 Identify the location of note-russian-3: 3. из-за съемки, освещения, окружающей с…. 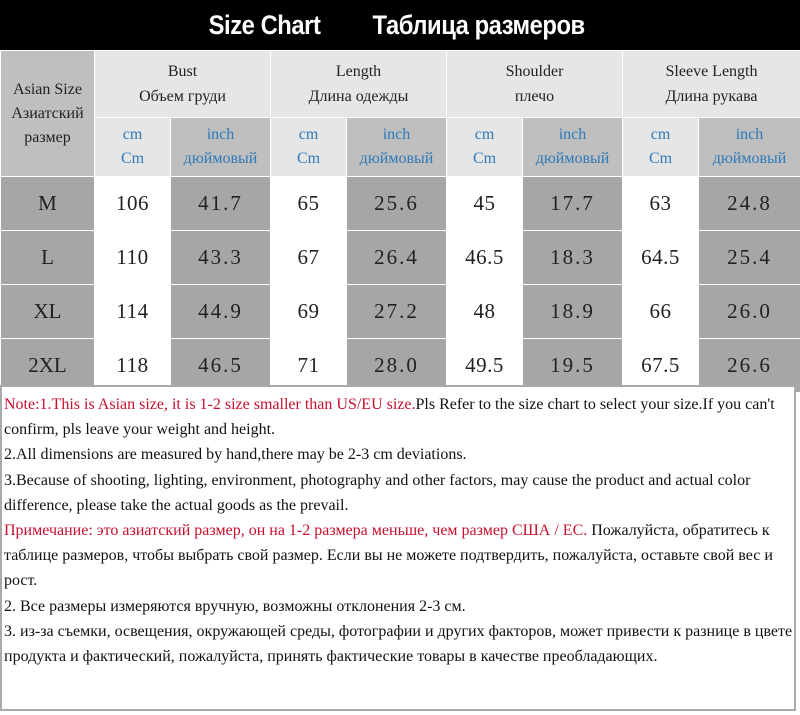
(398, 644).